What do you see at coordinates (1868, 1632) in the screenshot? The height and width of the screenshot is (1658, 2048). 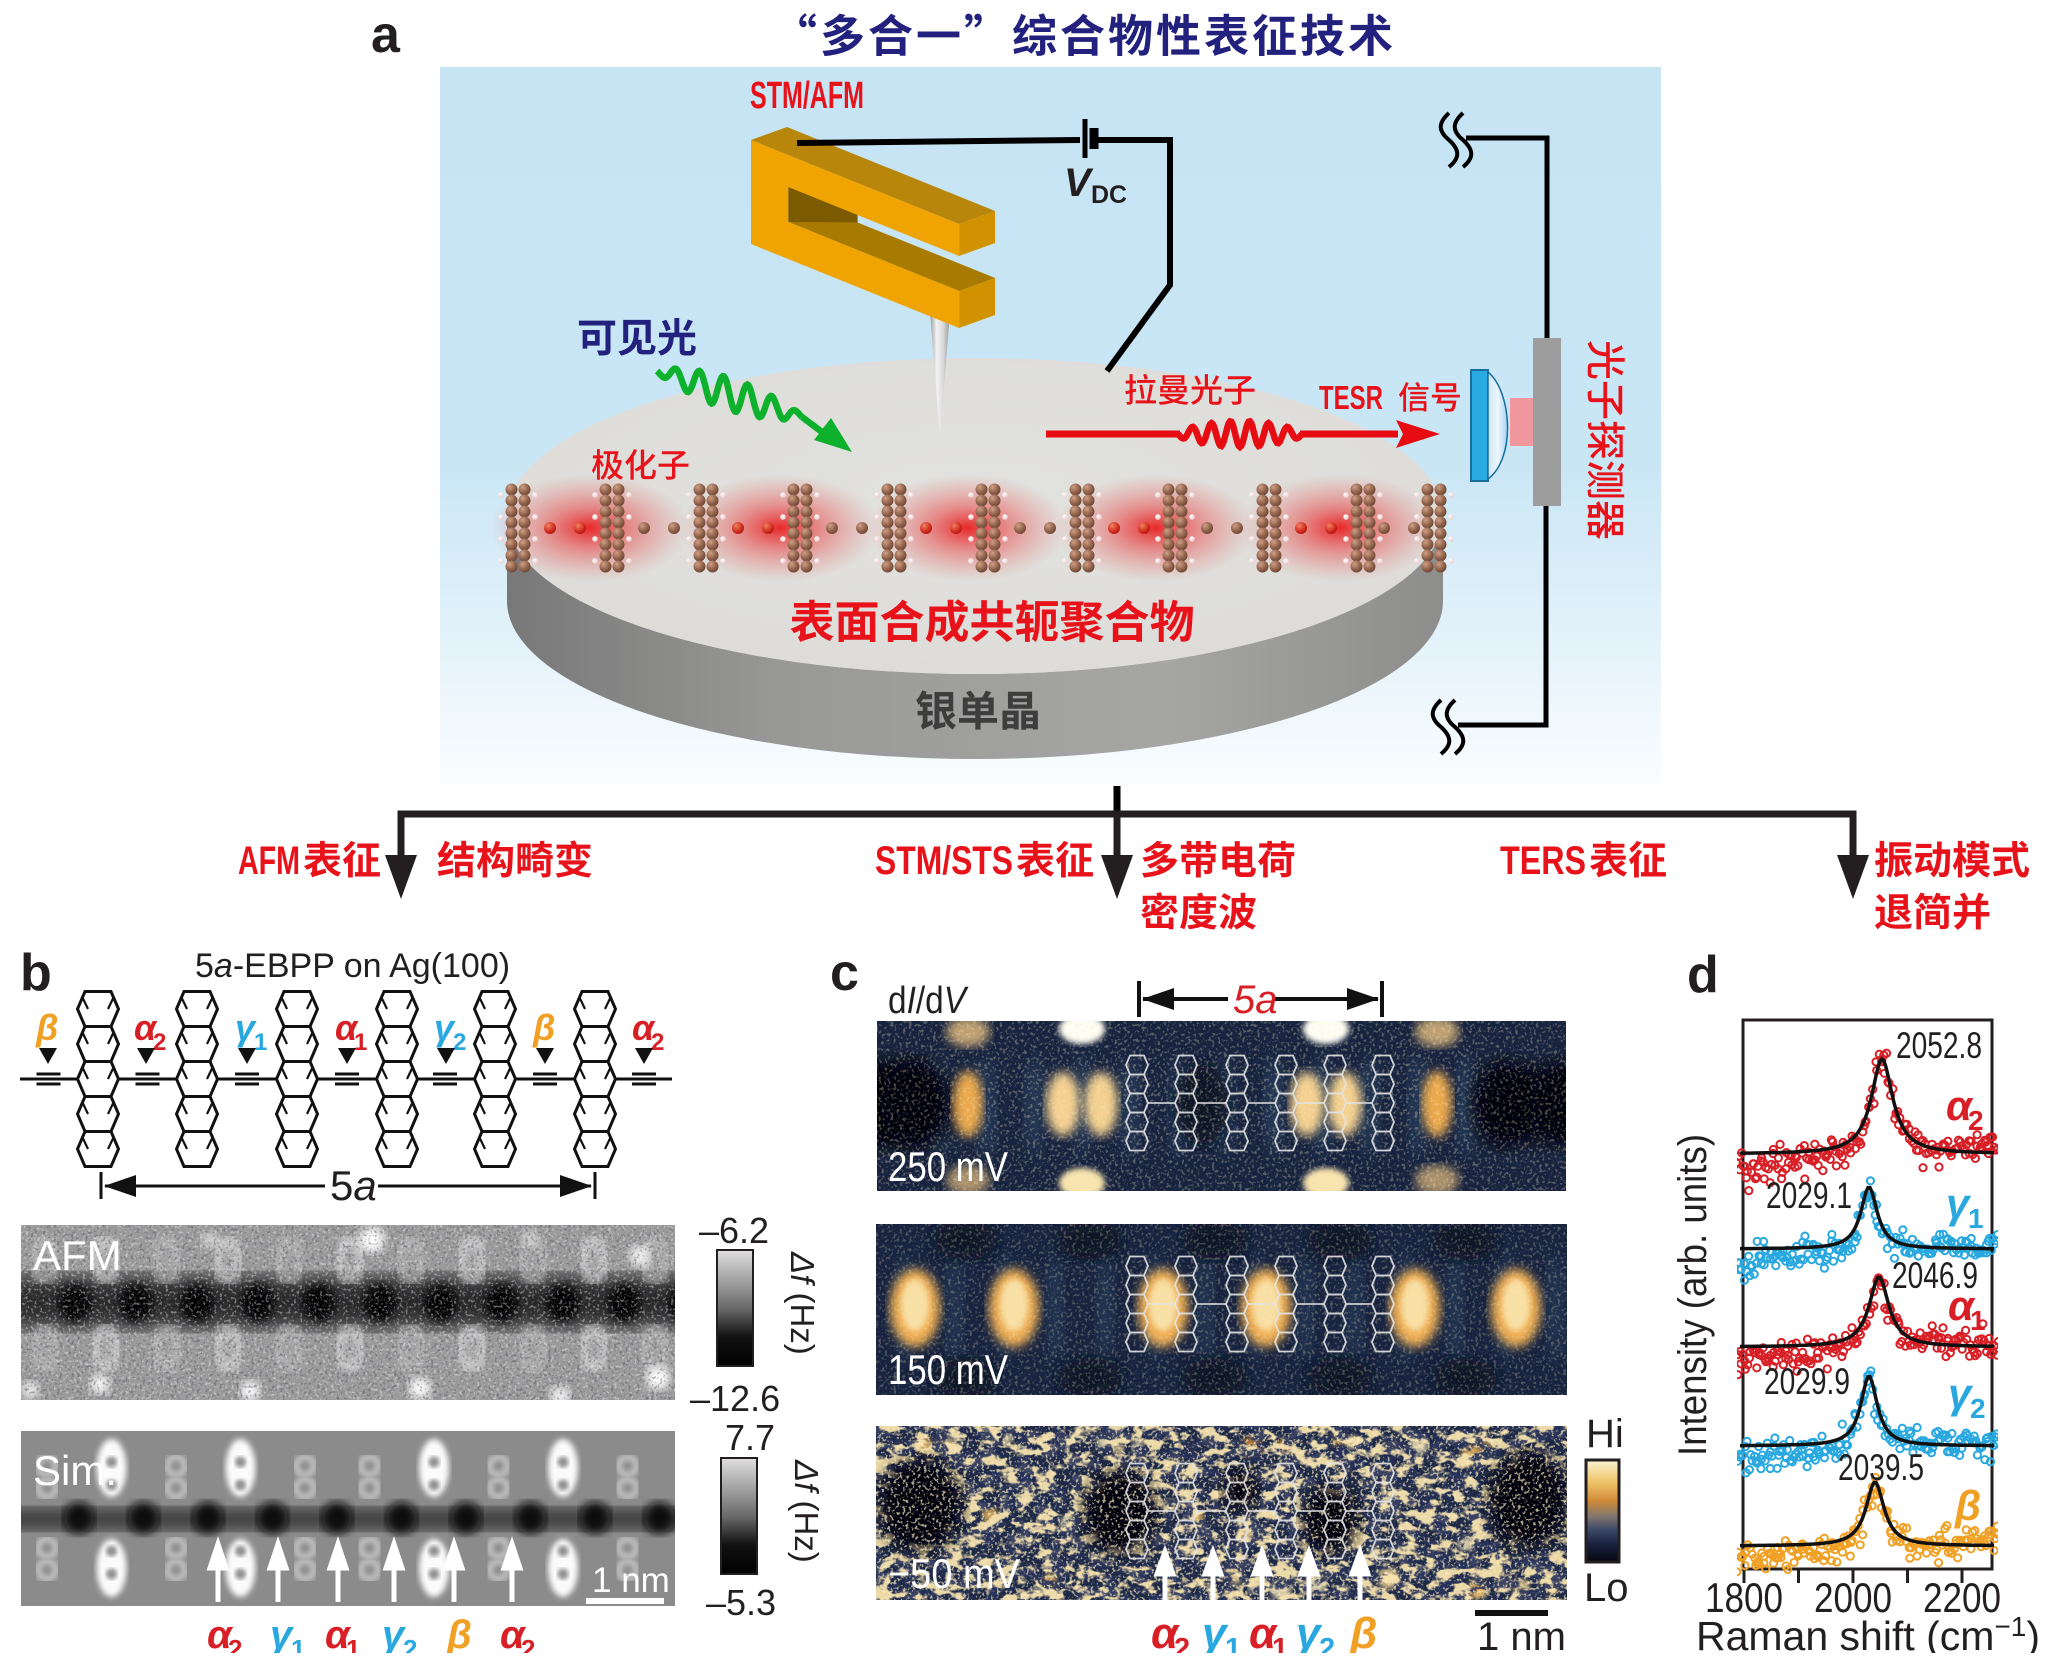 I see `svg-text: Raman shift (cm−1)` at bounding box center [1868, 1632].